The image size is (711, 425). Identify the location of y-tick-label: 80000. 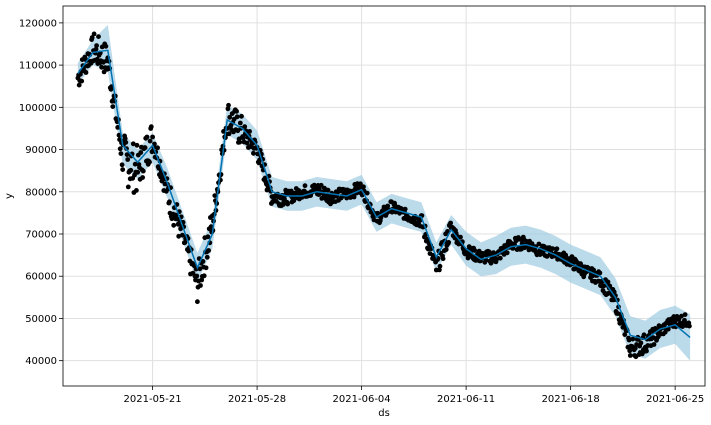
(41, 192).